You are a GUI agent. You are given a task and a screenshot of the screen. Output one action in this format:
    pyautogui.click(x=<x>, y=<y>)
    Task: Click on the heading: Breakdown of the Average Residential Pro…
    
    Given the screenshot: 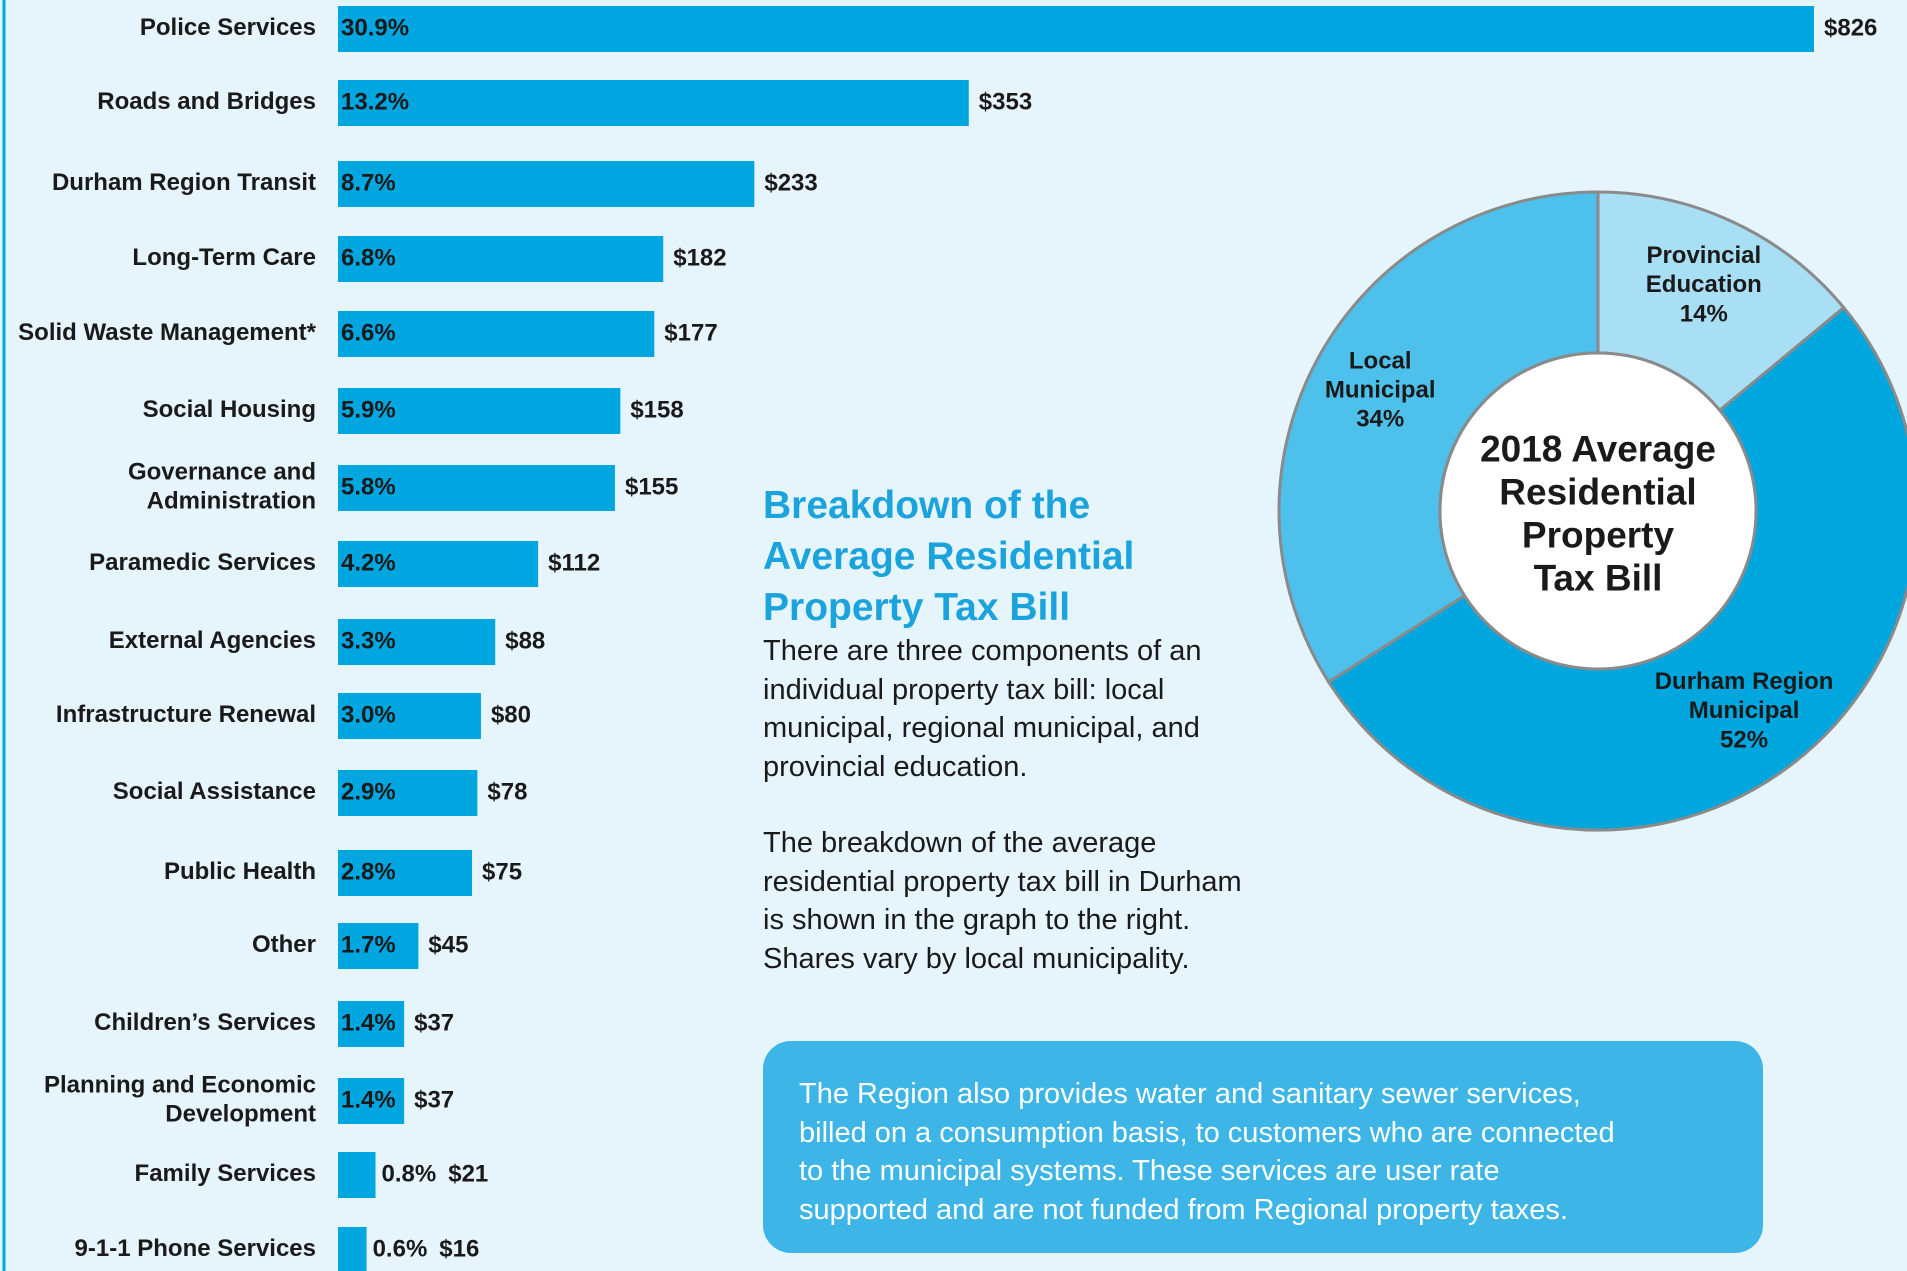 What is the action you would take?
    pyautogui.click(x=949, y=556)
    